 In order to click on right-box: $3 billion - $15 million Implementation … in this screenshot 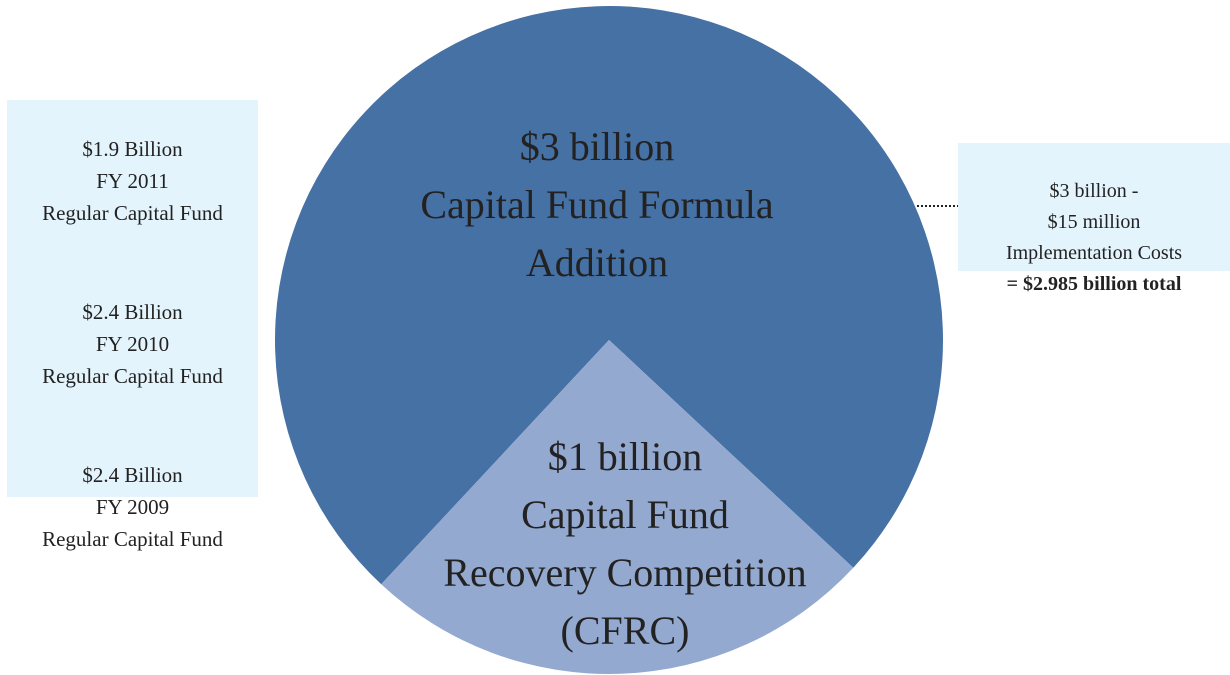, I will do `click(1094, 219)`.